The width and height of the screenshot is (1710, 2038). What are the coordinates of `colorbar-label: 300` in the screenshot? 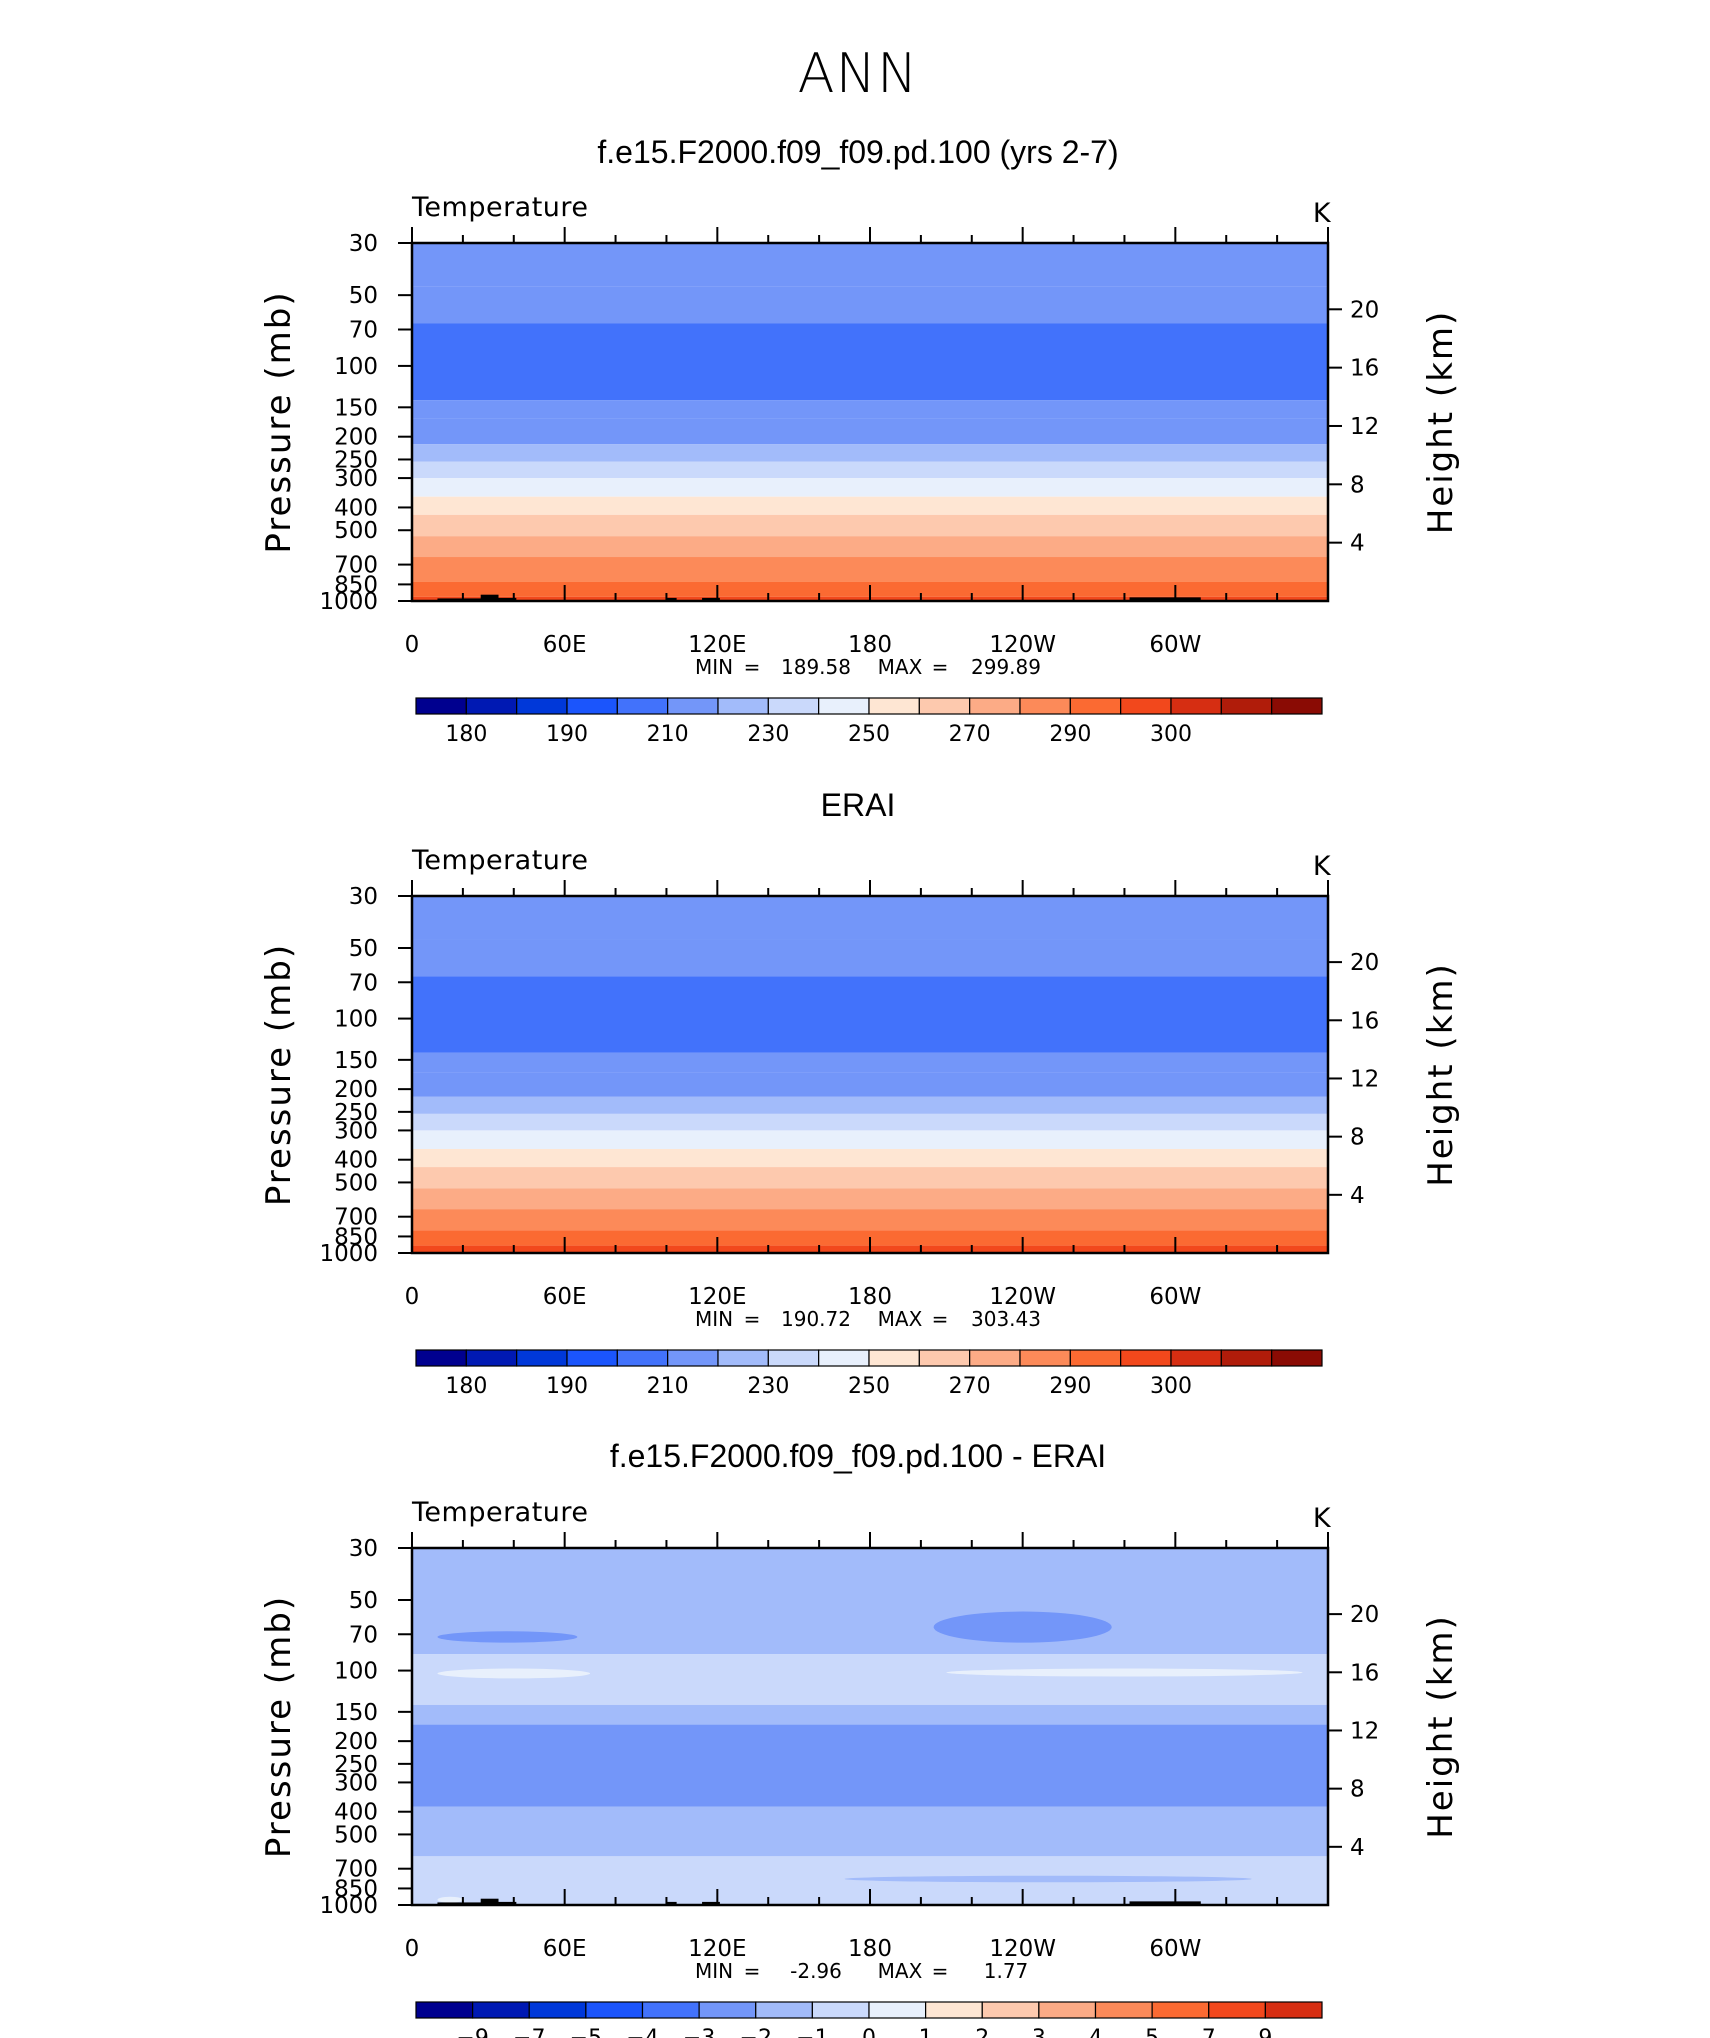 It's located at (1171, 1386).